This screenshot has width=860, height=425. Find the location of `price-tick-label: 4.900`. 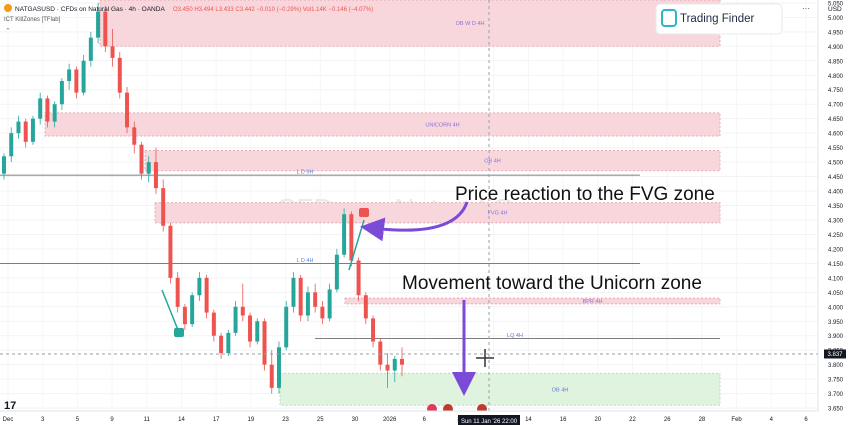

price-tick-label: 4.900 is located at coordinates (836, 48).